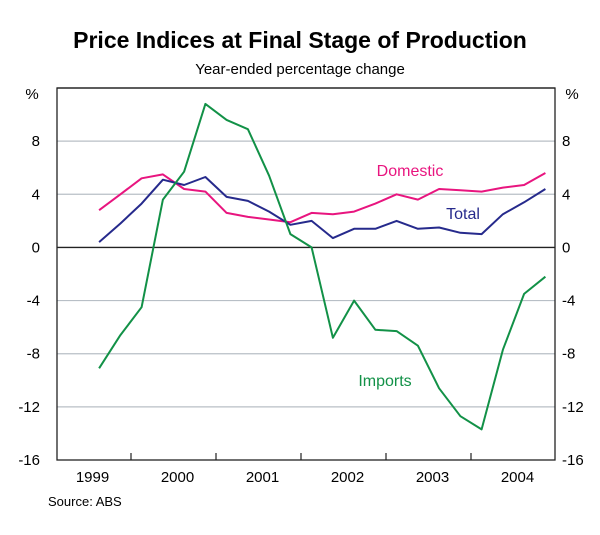 The height and width of the screenshot is (535, 600). I want to click on x-tick-label: 2004, so click(517, 477).